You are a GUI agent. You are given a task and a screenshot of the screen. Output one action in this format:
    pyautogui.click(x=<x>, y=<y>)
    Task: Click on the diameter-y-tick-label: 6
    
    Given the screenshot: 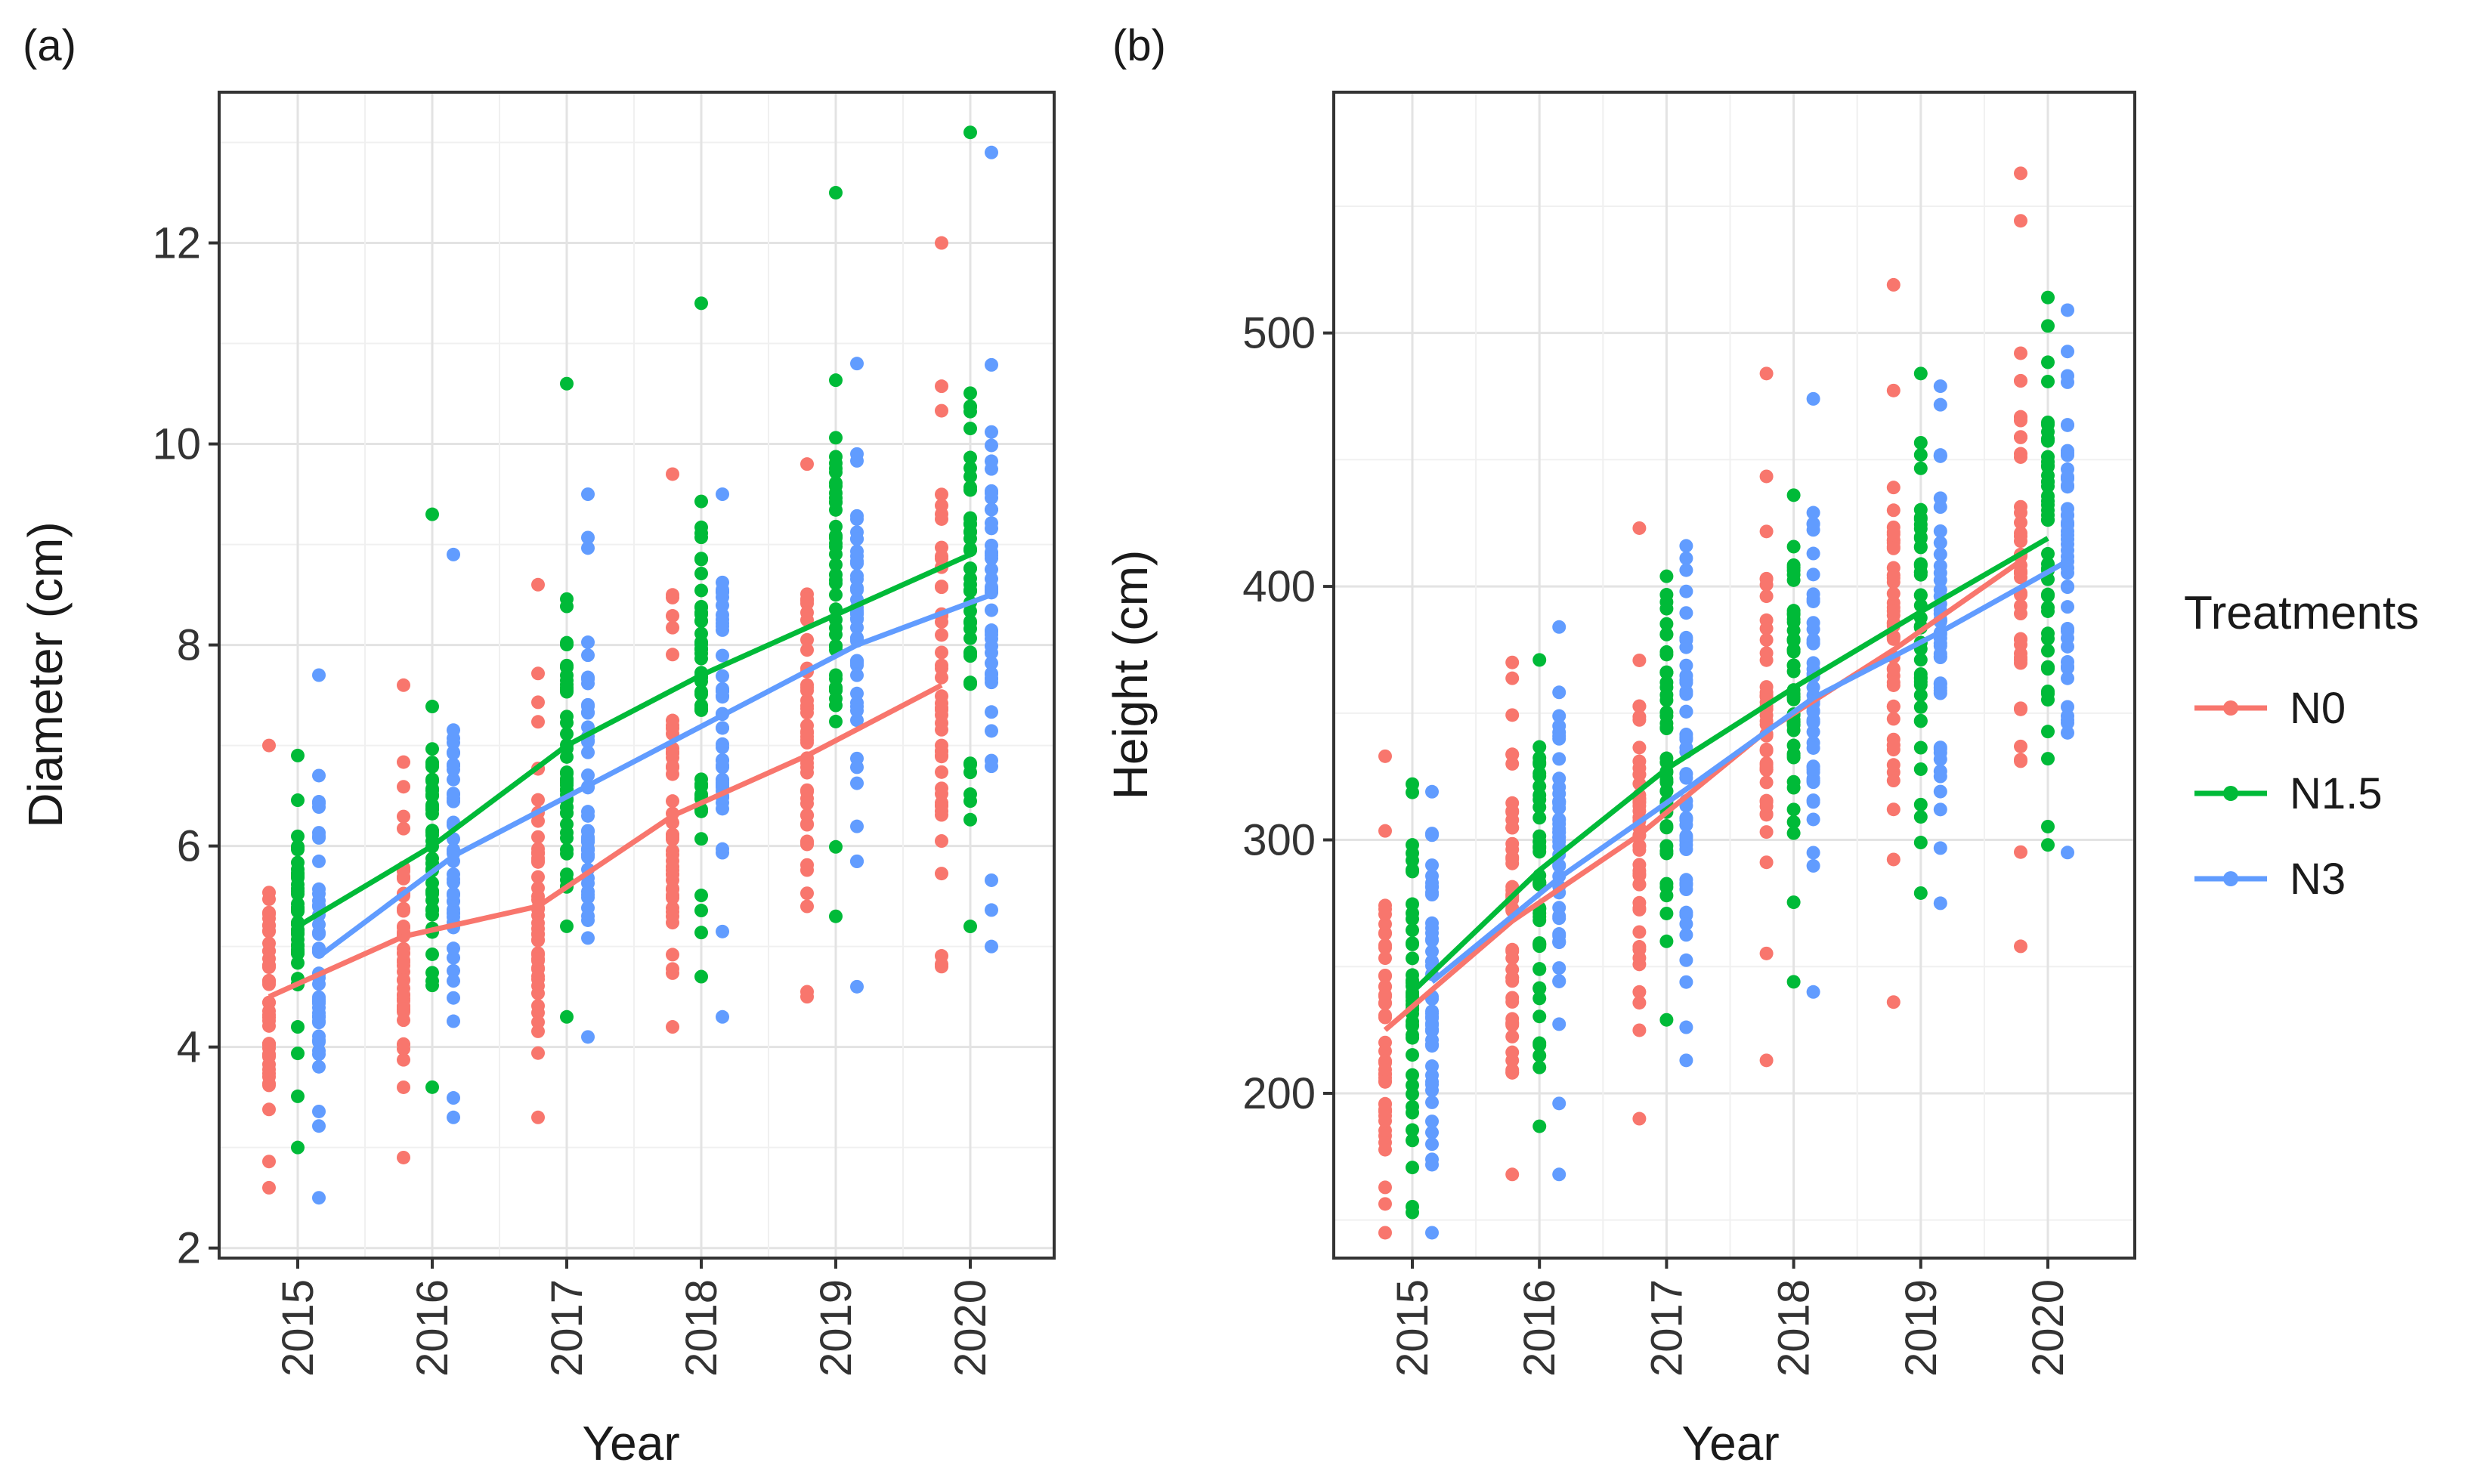 What is the action you would take?
    pyautogui.click(x=189, y=847)
    